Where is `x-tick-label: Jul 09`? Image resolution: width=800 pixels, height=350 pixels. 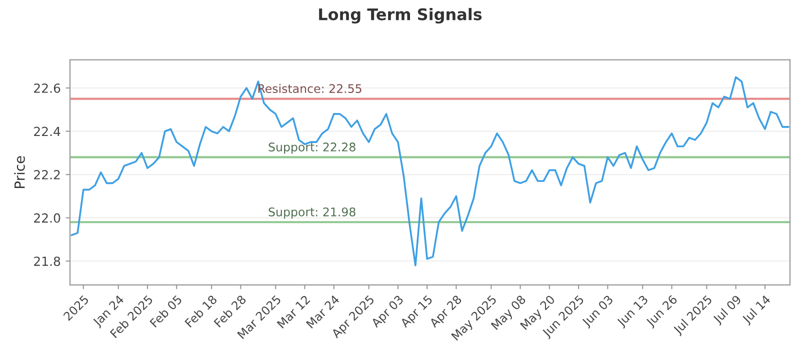 x-tick-label: Jul 09 is located at coordinates (728, 310).